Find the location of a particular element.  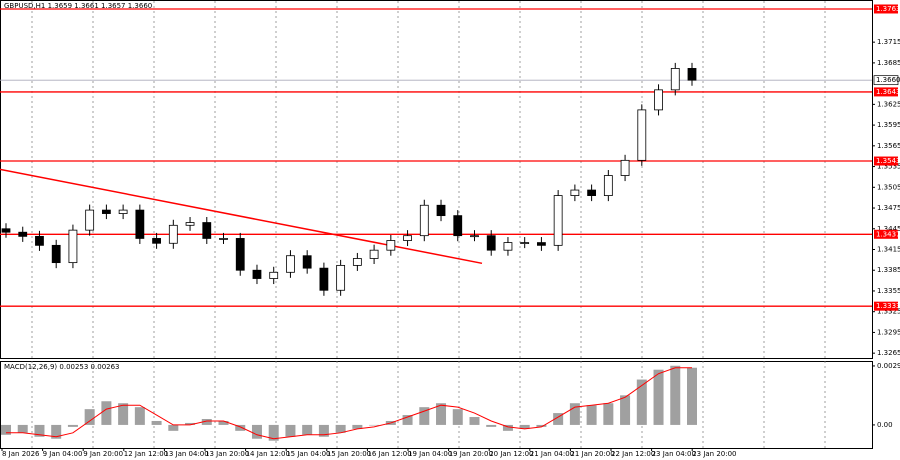

x-tick-label: 21 Jan 04:00 is located at coordinates (552, 454).